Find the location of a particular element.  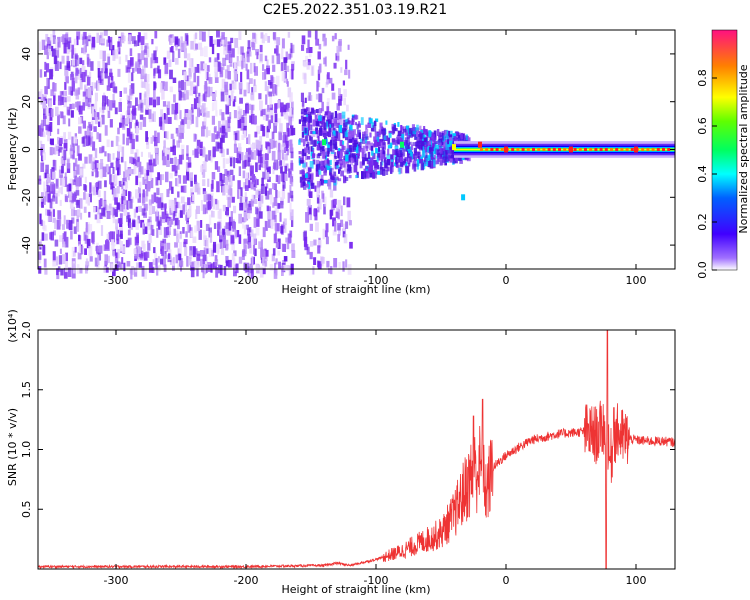

figure-title: C2E5.2022.351.03.19.R21 is located at coordinates (355, 10).